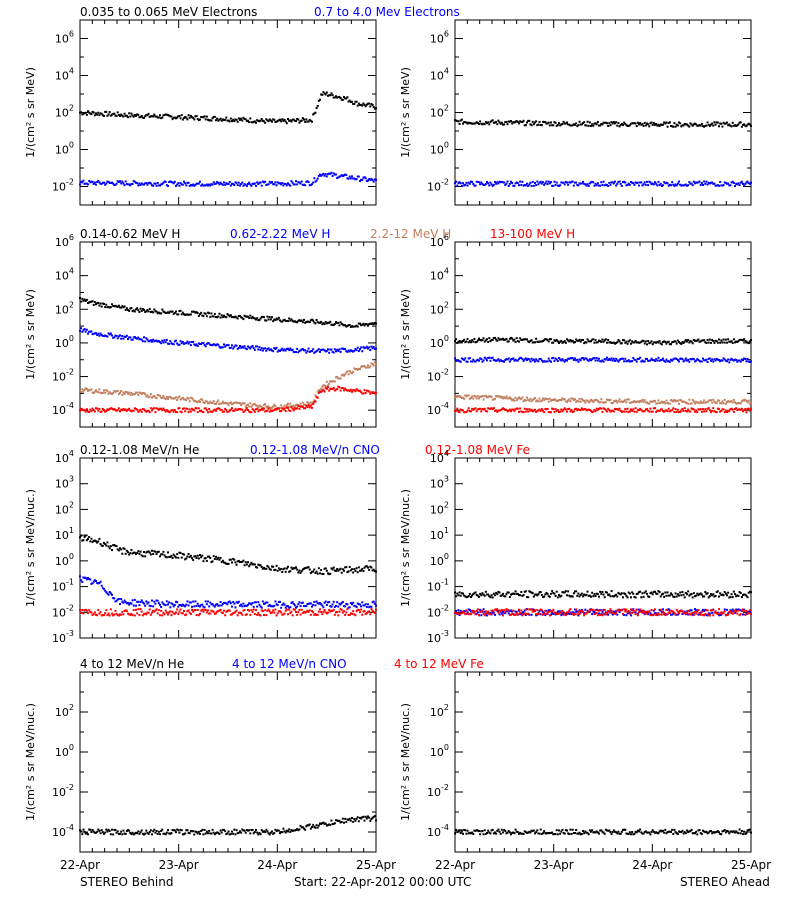  Describe the element at coordinates (30, 112) in the screenshot. I see `y-axis-label: 1/(cm² s sr MeV)` at that location.